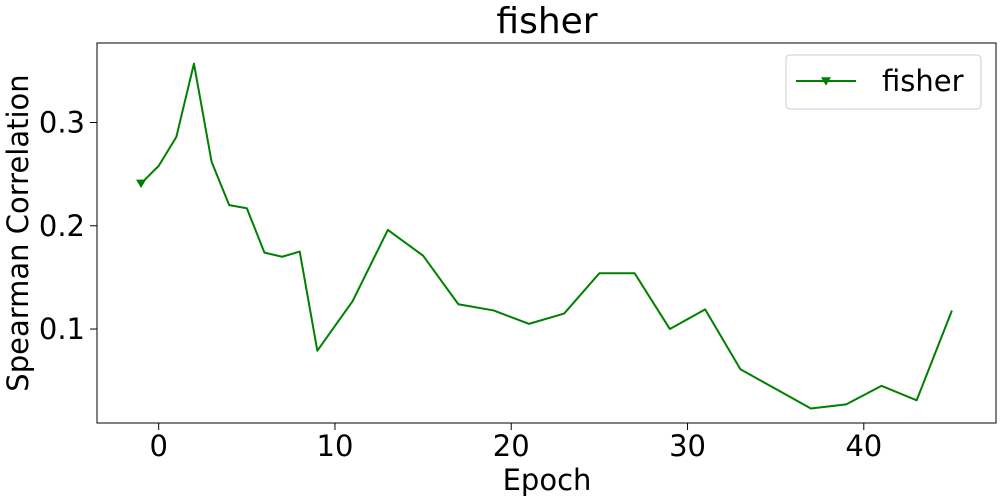 The image size is (1000, 500). Describe the element at coordinates (546, 21) in the screenshot. I see `chart-title: fisher` at that location.